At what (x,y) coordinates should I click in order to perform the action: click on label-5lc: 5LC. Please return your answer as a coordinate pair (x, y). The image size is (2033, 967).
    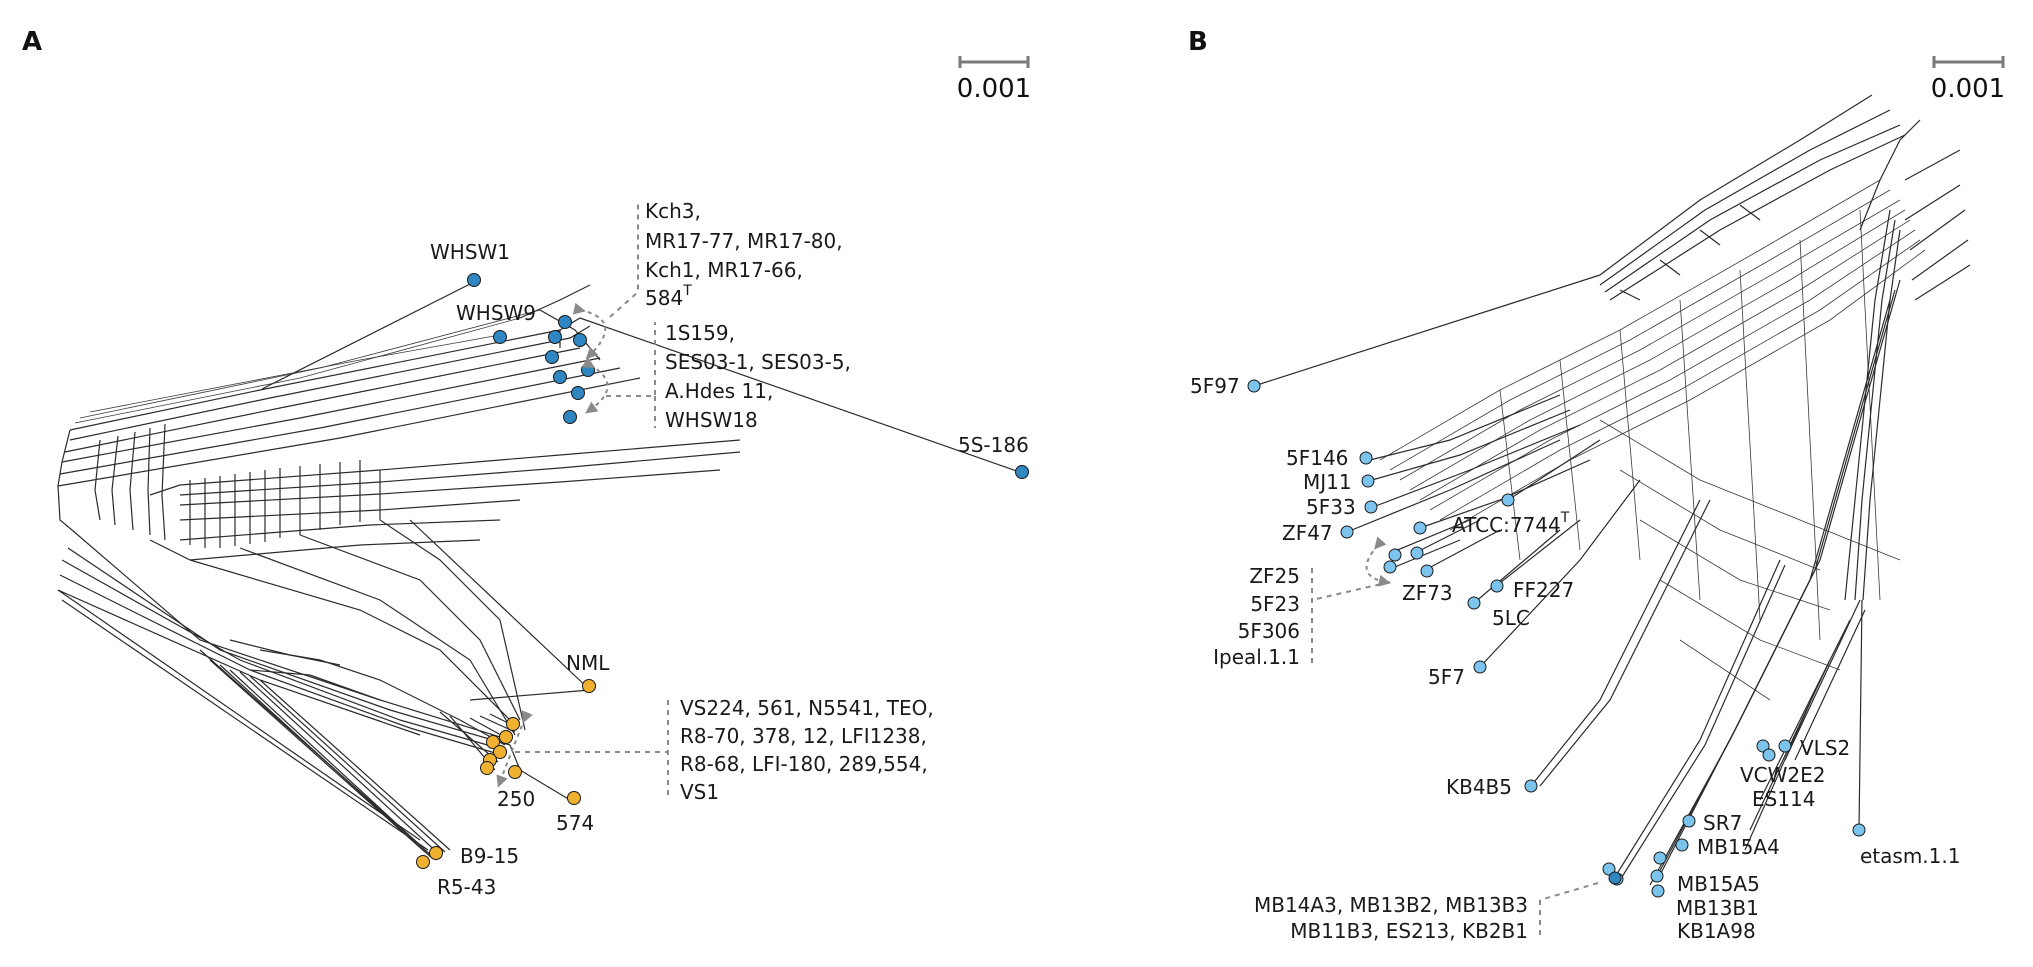
    Looking at the image, I should click on (1511, 618).